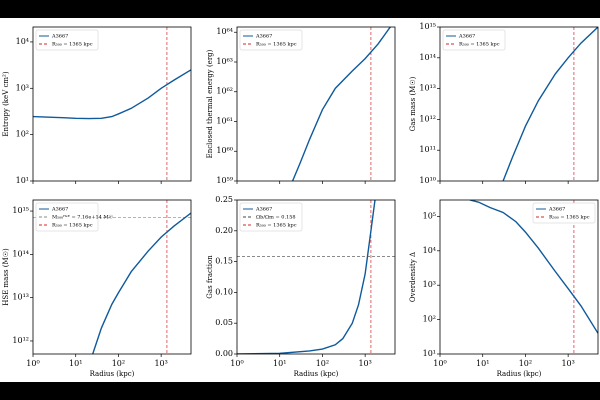 The height and width of the screenshot is (400, 600). What do you see at coordinates (83, 218) in the screenshot?
I see `legend-label: M₅₀₀ᴴˢᴱ = 7.16e+14 M☉` at bounding box center [83, 218].